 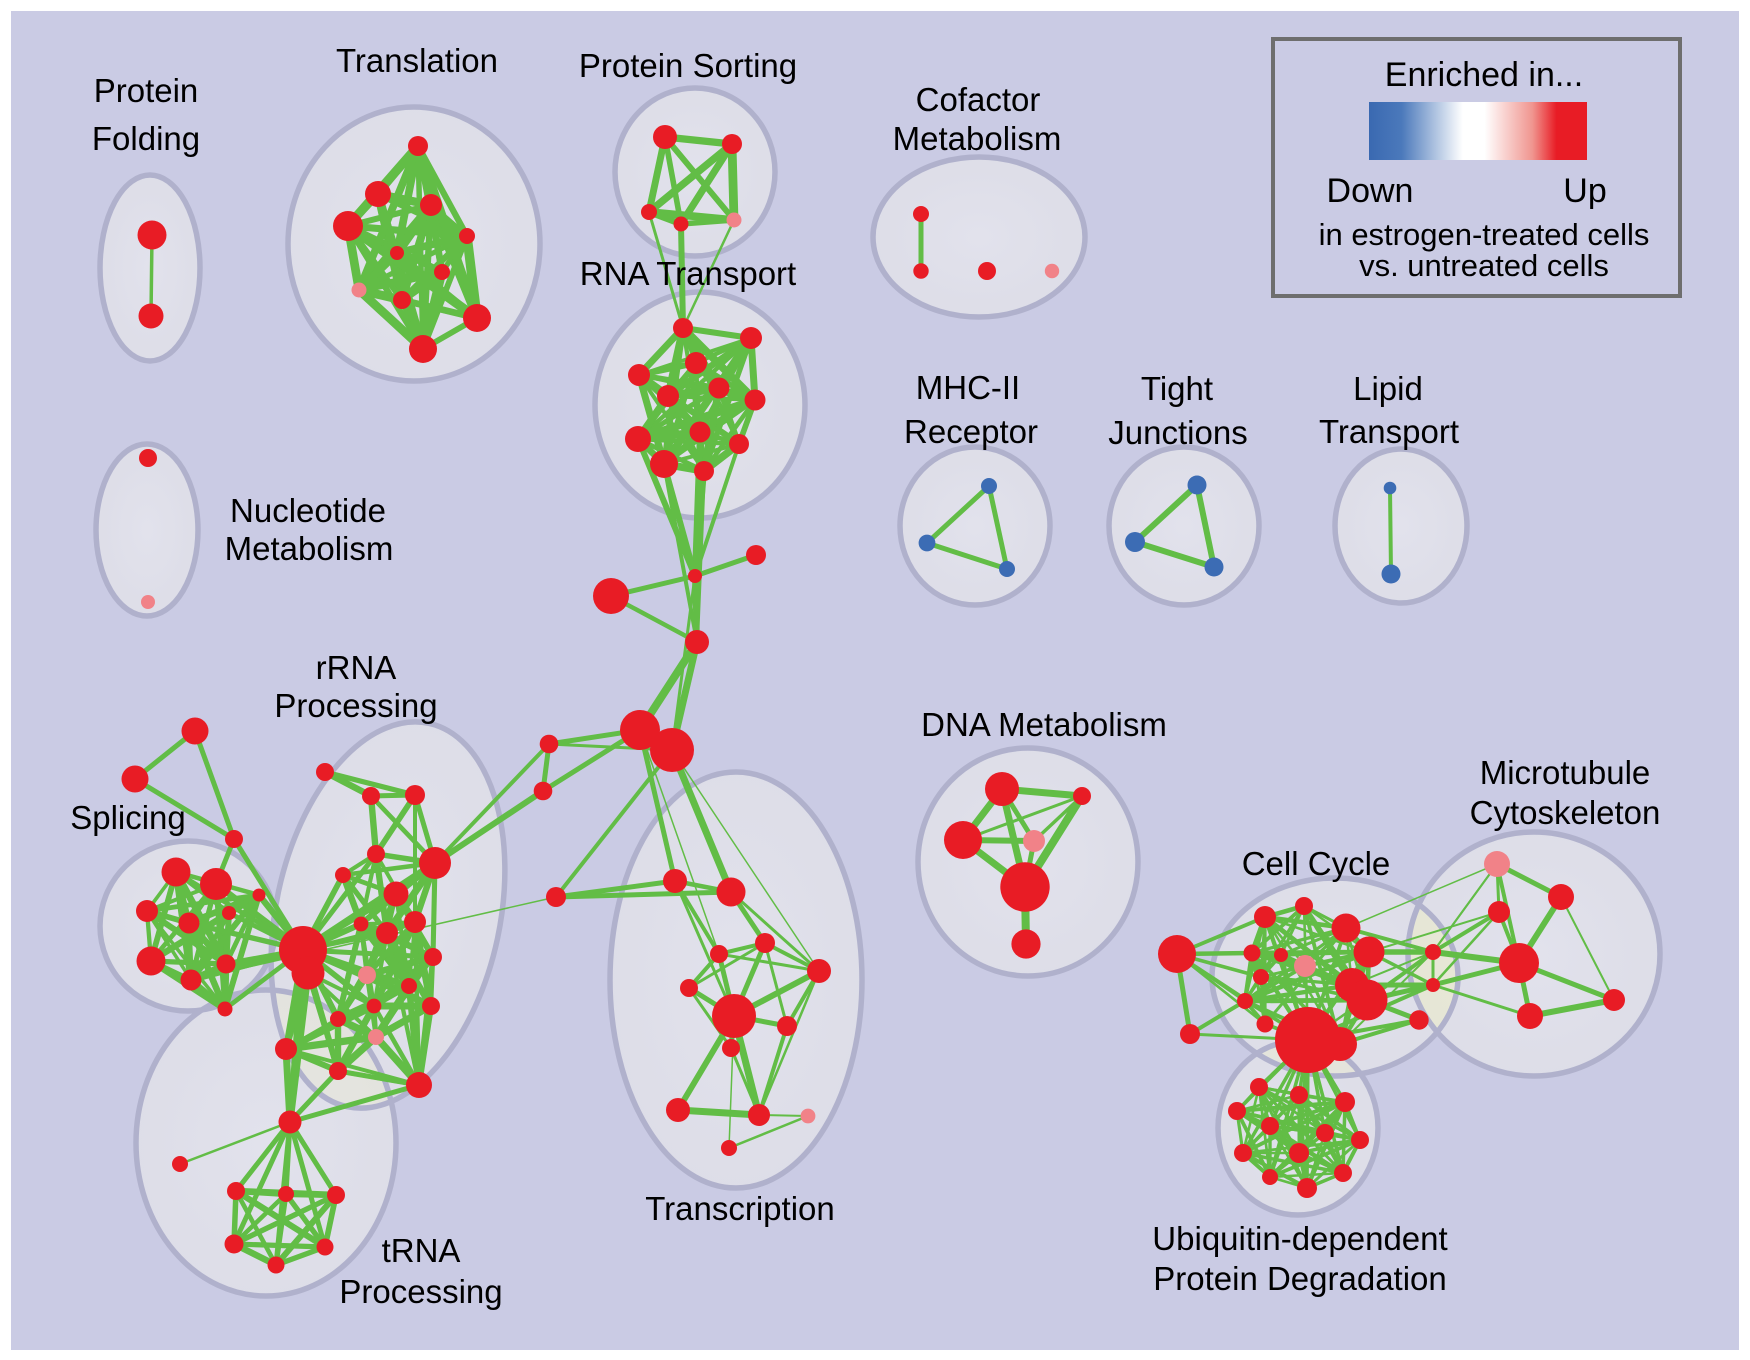 I want to click on svg-text: Protein, so click(x=146, y=90).